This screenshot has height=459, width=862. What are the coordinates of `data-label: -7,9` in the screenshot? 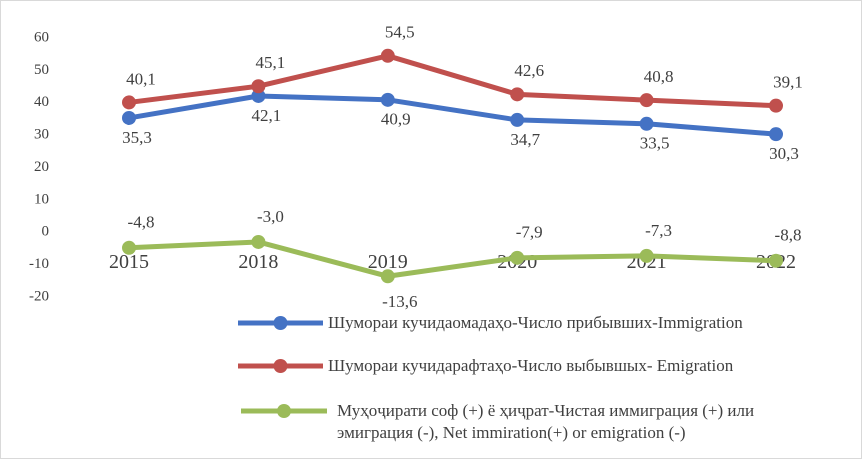 It's located at (529, 232).